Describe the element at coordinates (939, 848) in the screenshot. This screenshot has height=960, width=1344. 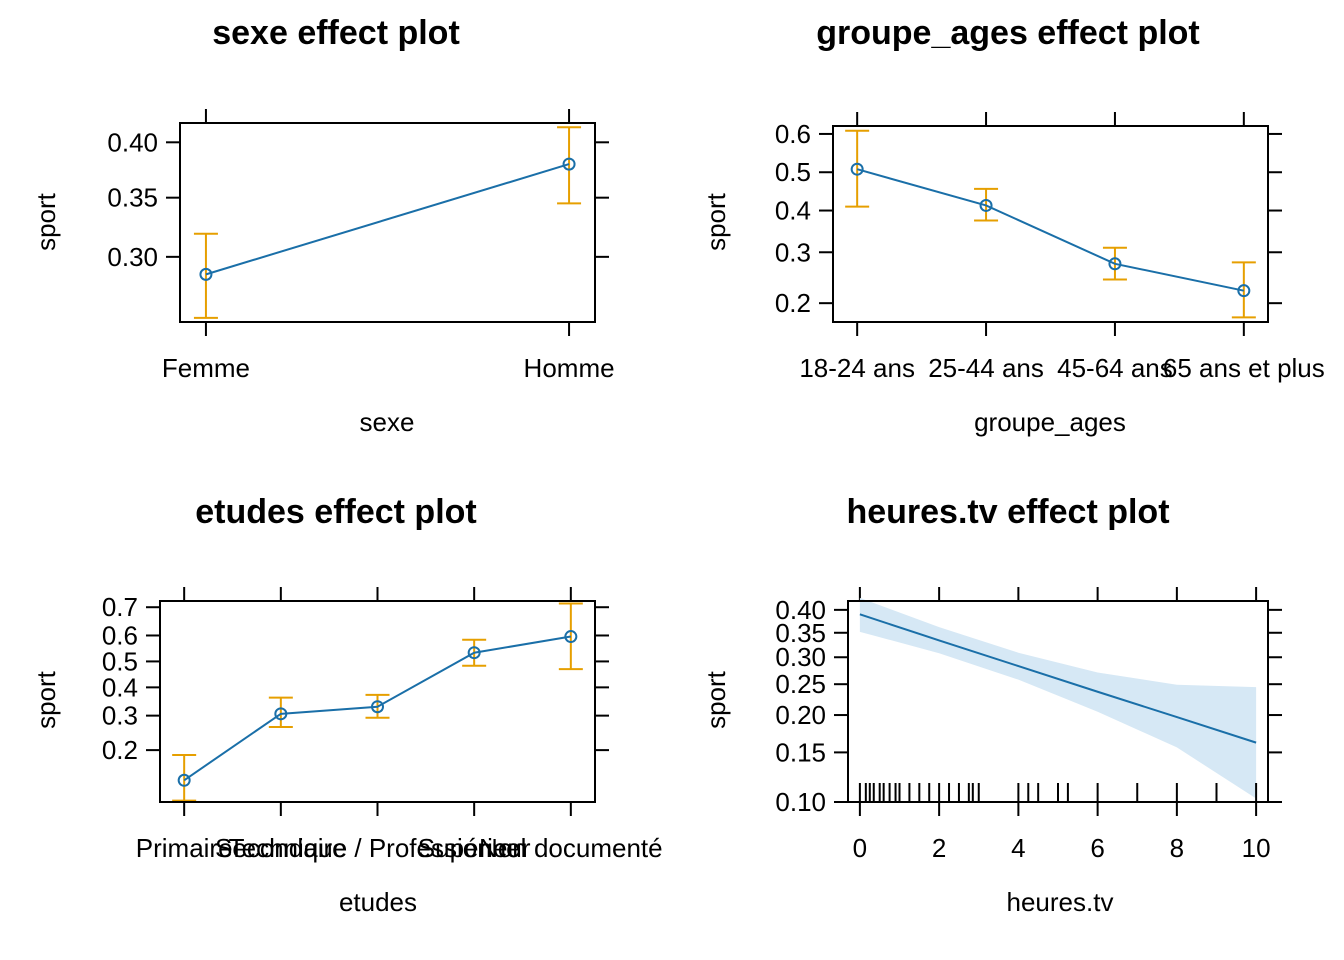
I see `x-tick-label: 2` at that location.